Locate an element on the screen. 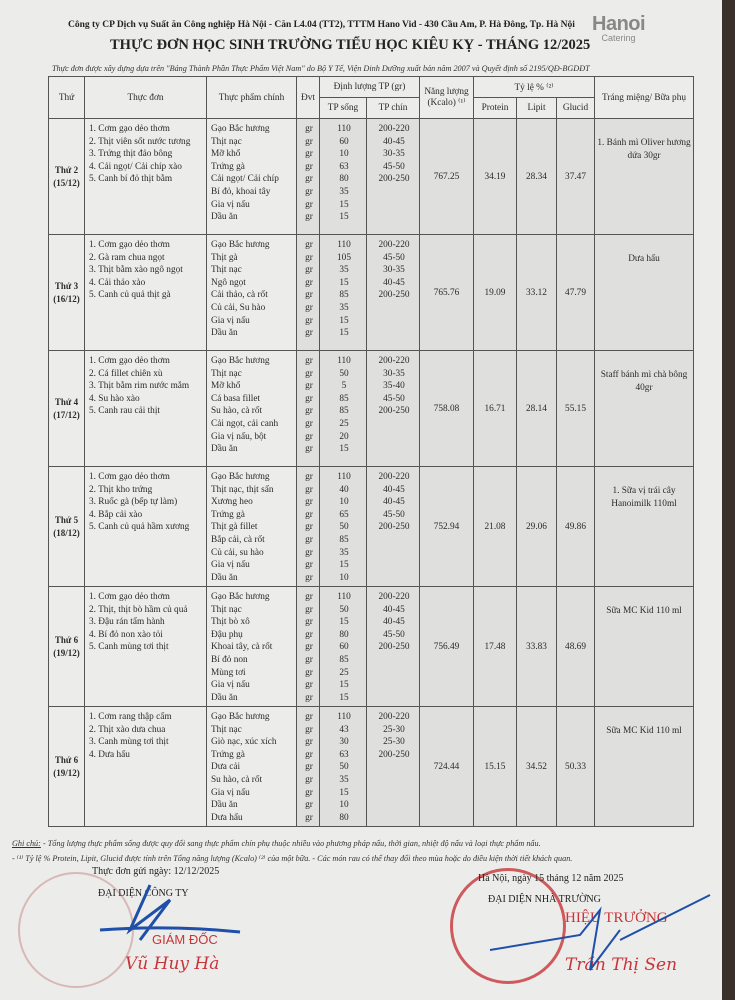 The image size is (735, 1000). raw-amount: 25 is located at coordinates (344, 423).